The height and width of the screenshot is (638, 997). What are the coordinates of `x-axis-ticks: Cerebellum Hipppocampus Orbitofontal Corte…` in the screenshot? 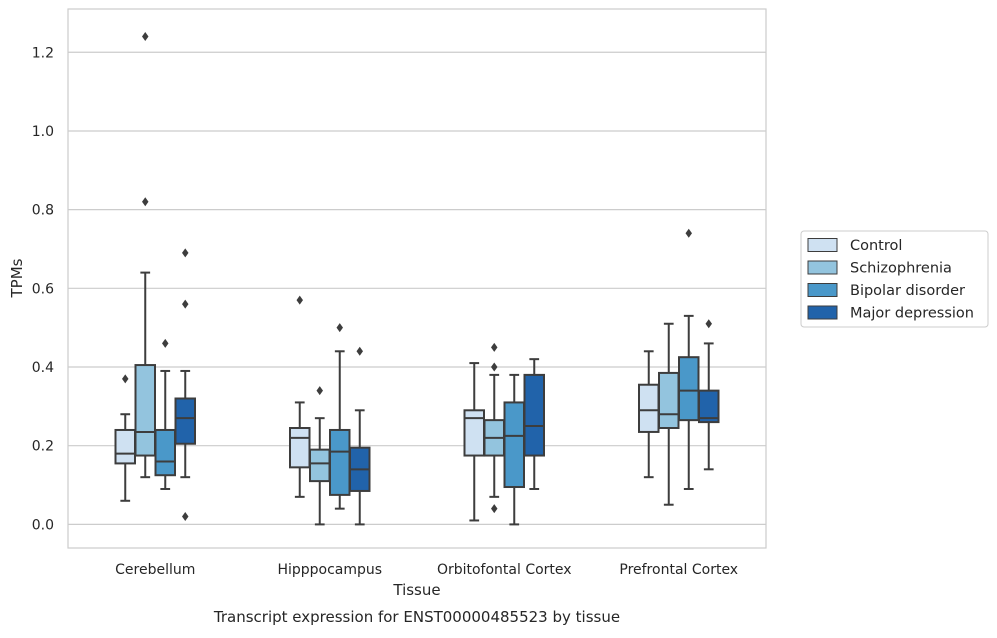 It's located at (426, 570).